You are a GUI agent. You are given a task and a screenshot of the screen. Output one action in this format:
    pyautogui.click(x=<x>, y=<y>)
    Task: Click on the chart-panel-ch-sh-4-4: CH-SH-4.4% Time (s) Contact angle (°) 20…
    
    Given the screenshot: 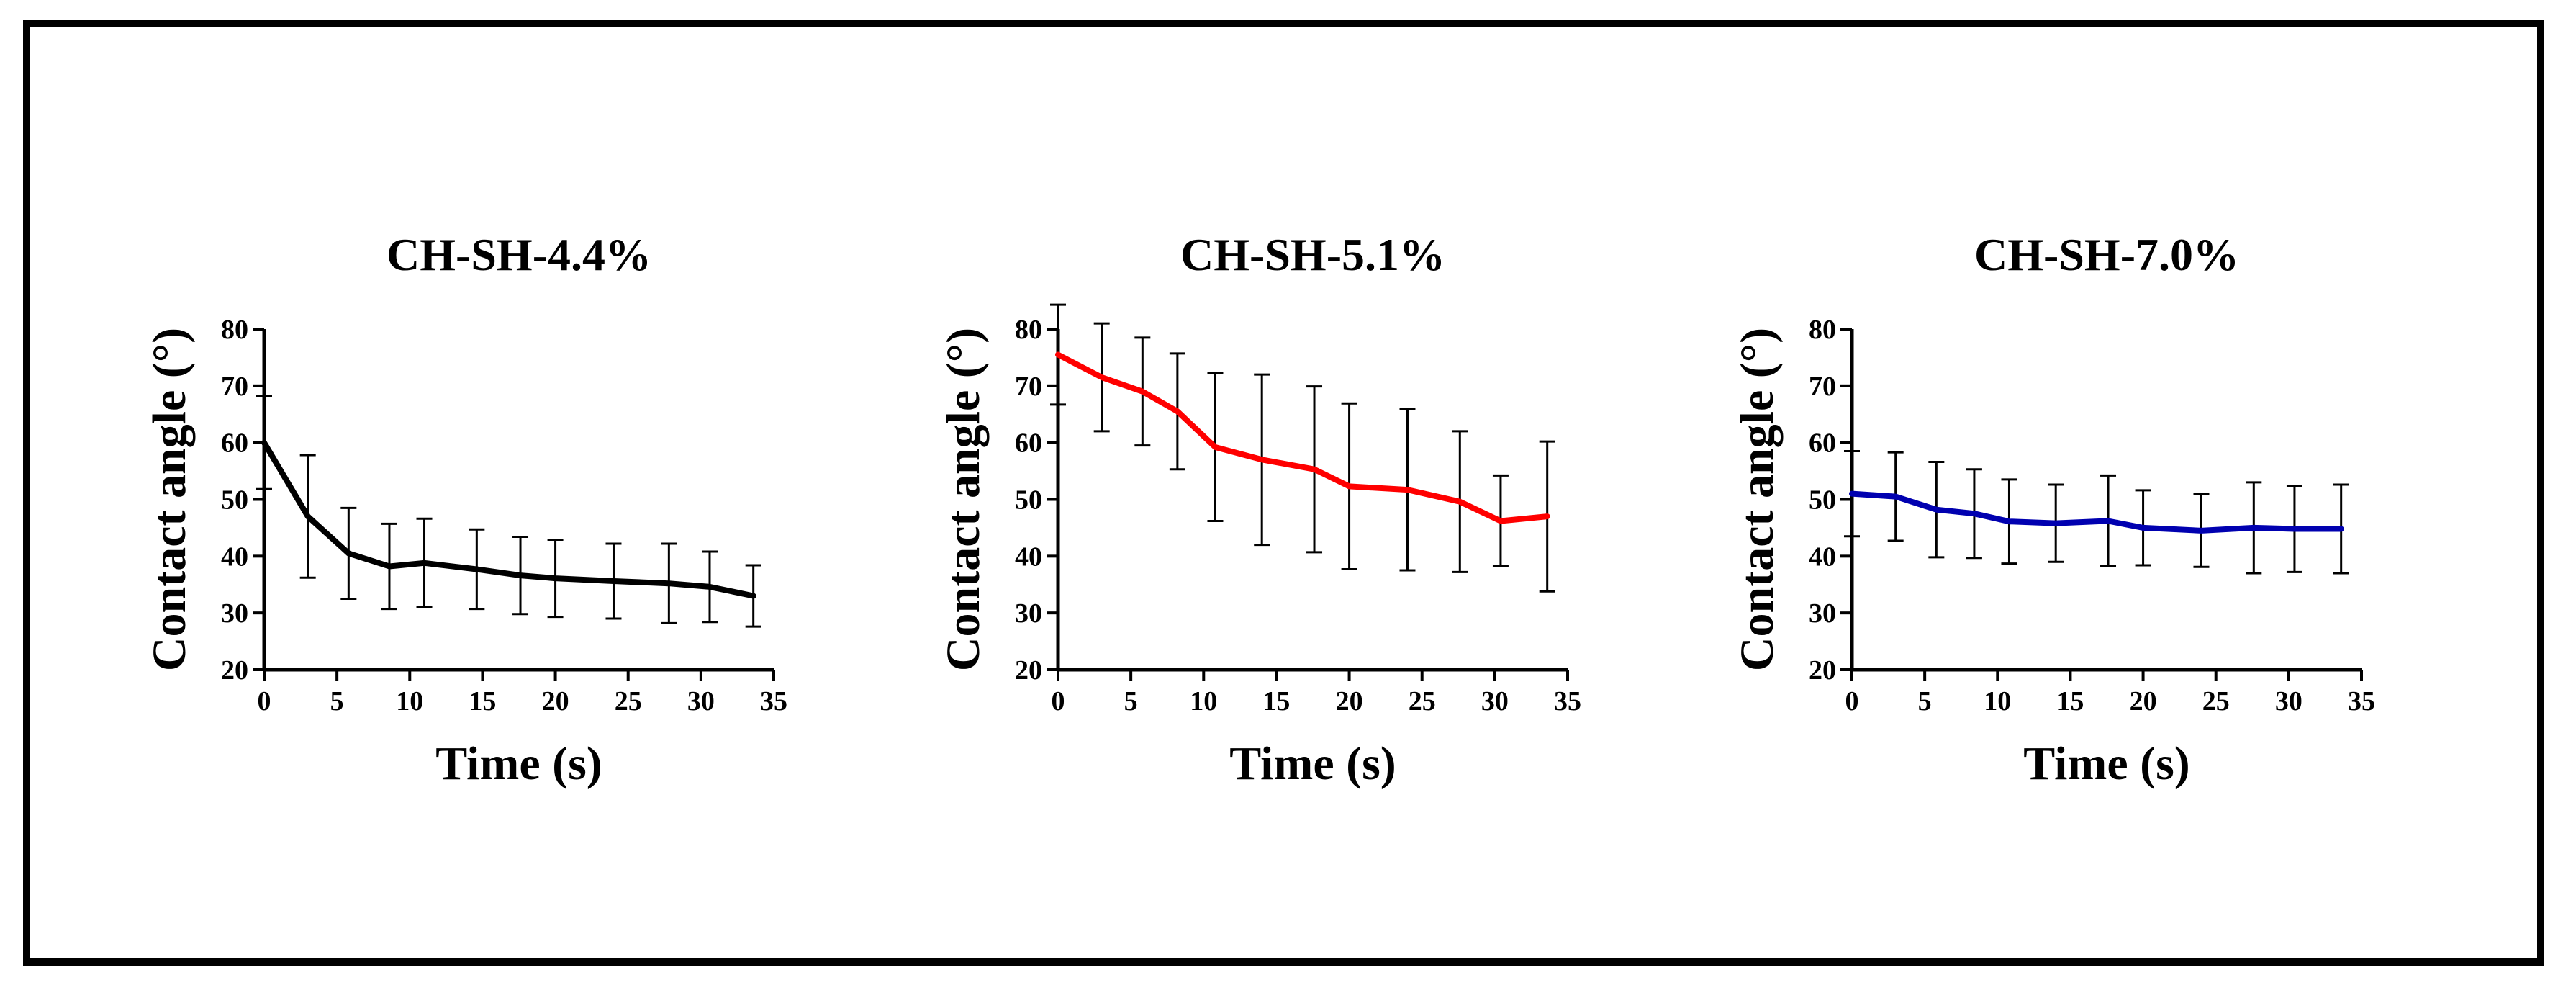 What is the action you would take?
    pyautogui.click(x=465, y=509)
    